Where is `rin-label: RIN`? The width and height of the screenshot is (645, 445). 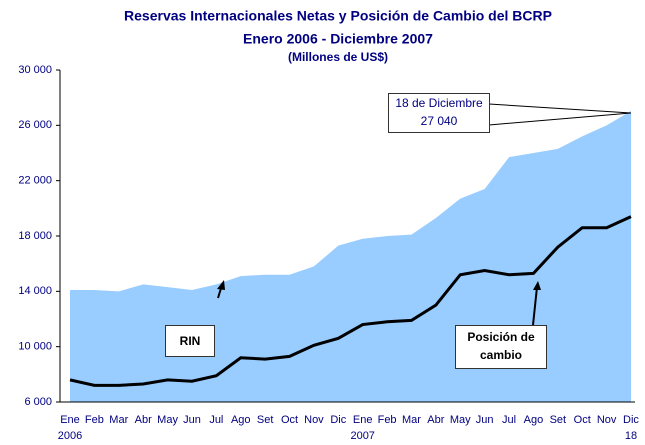
rin-label: RIN is located at coordinates (190, 341).